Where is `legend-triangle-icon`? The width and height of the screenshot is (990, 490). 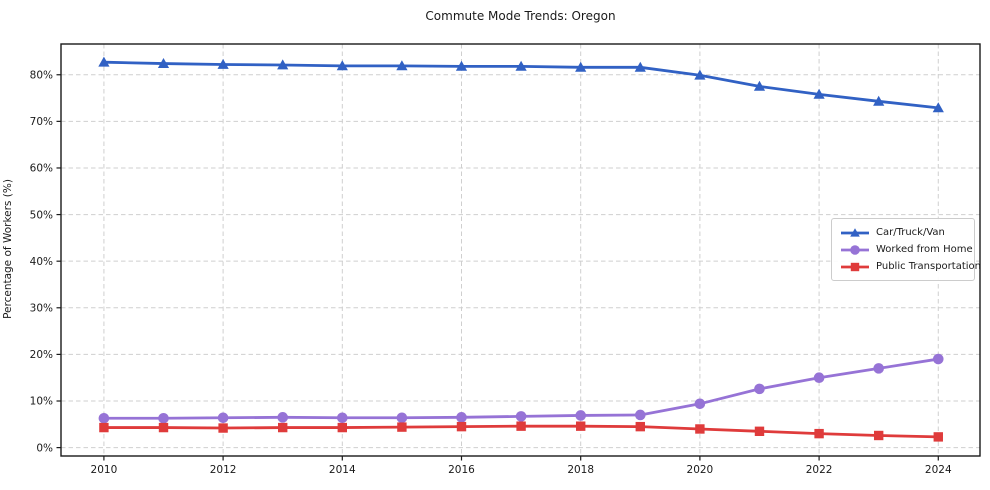
legend-triangle-icon is located at coordinates (855, 232).